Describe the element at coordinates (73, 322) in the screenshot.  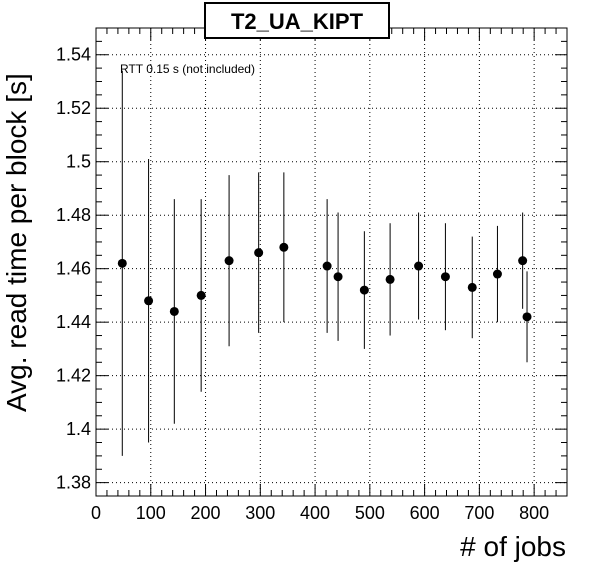
I see `y-tick-label: 1.44` at that location.